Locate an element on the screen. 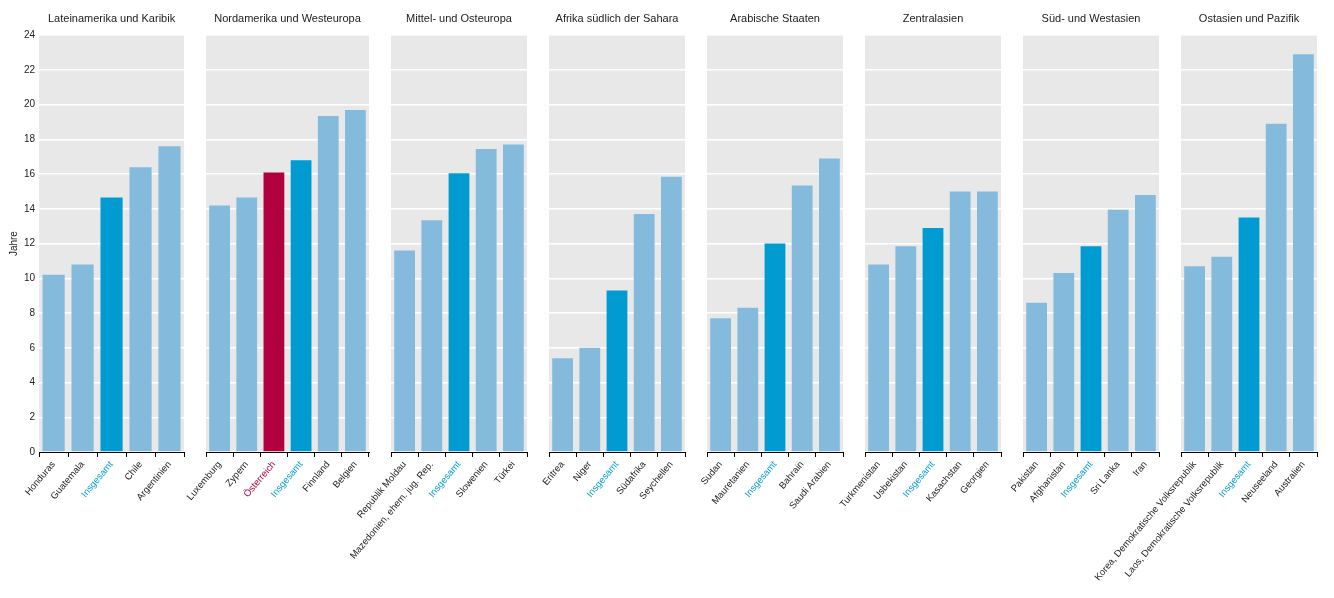 The image size is (1334, 598). y-tick-label: 0 is located at coordinates (32, 451).